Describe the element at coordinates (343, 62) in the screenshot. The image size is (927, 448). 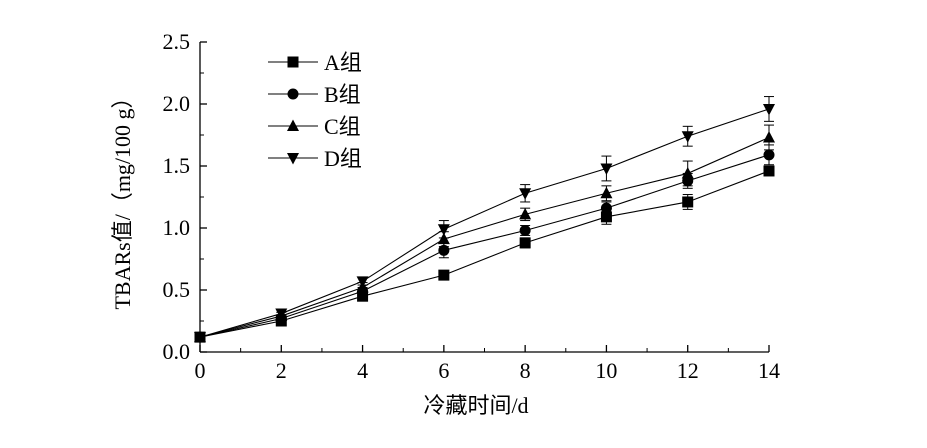
I see `legend-label: A组` at that location.